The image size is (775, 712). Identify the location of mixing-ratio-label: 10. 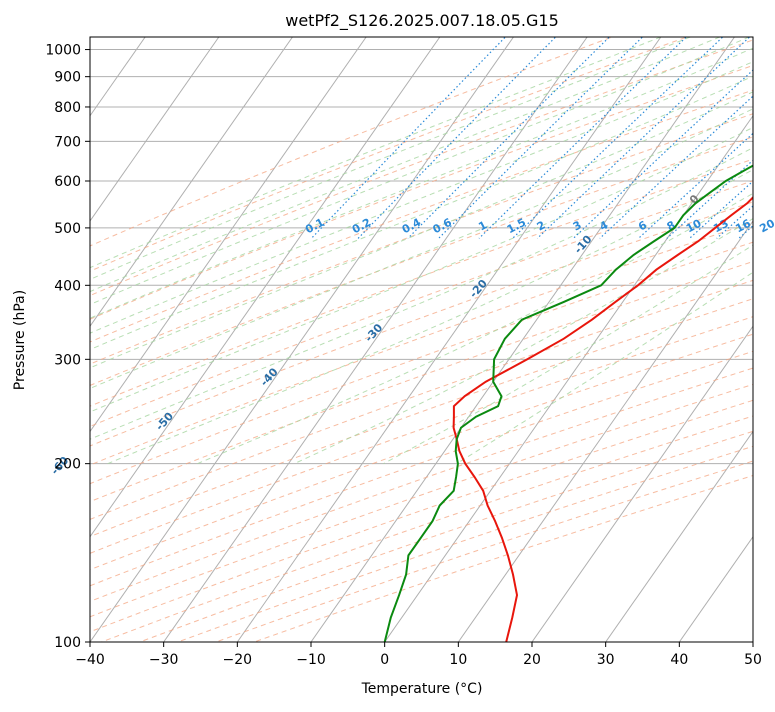
(694, 226).